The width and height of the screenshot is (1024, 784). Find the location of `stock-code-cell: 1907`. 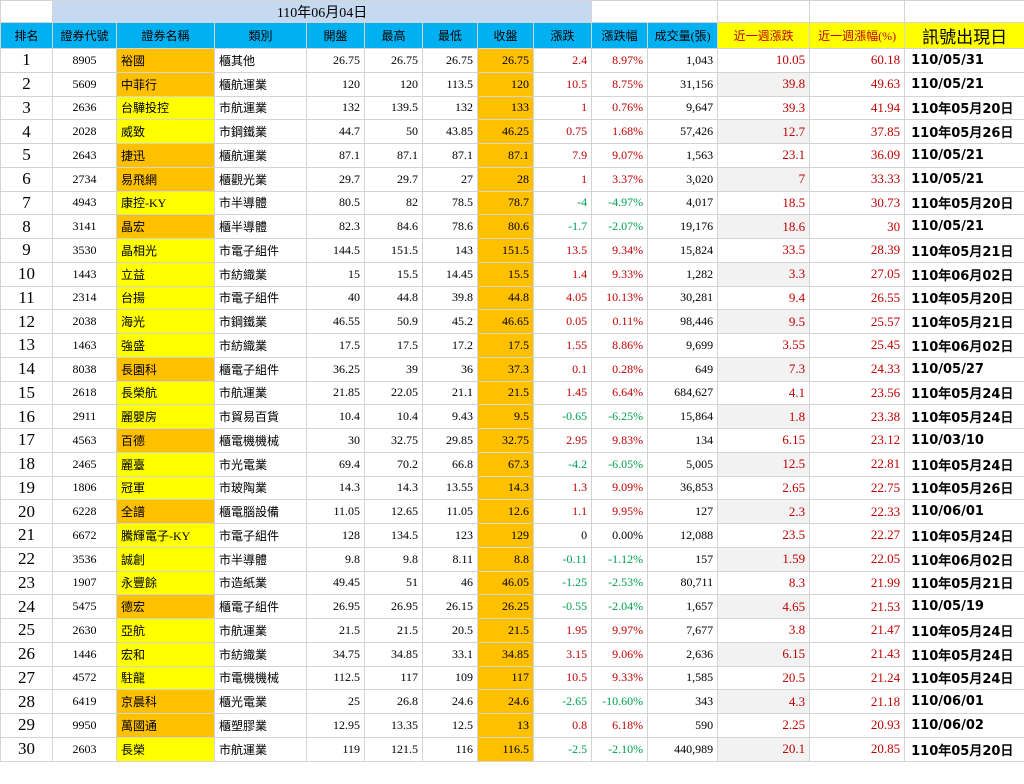

stock-code-cell: 1907 is located at coordinates (84, 583).